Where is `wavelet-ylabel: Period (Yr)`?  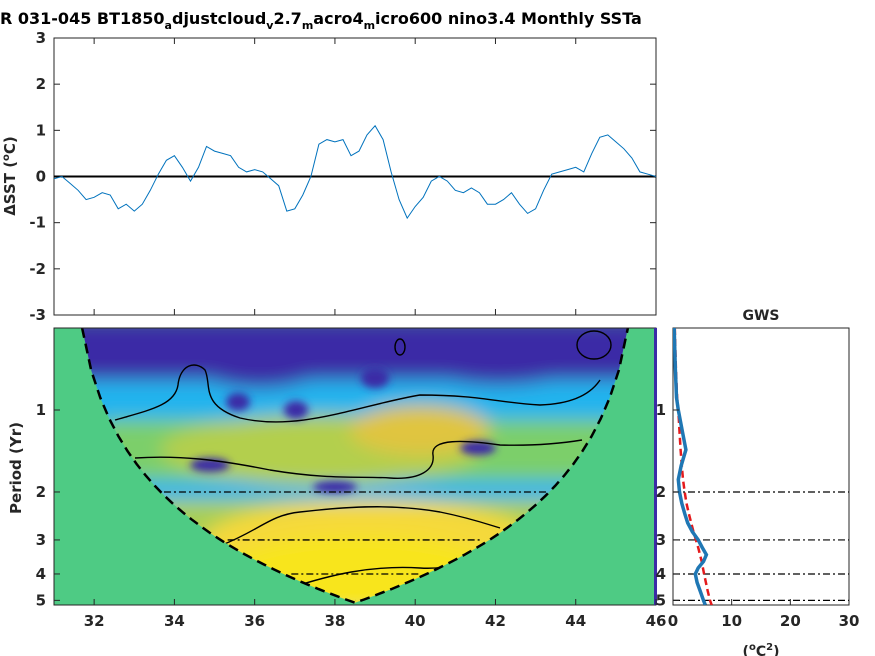 wavelet-ylabel: Period (Yr) is located at coordinates (16, 468).